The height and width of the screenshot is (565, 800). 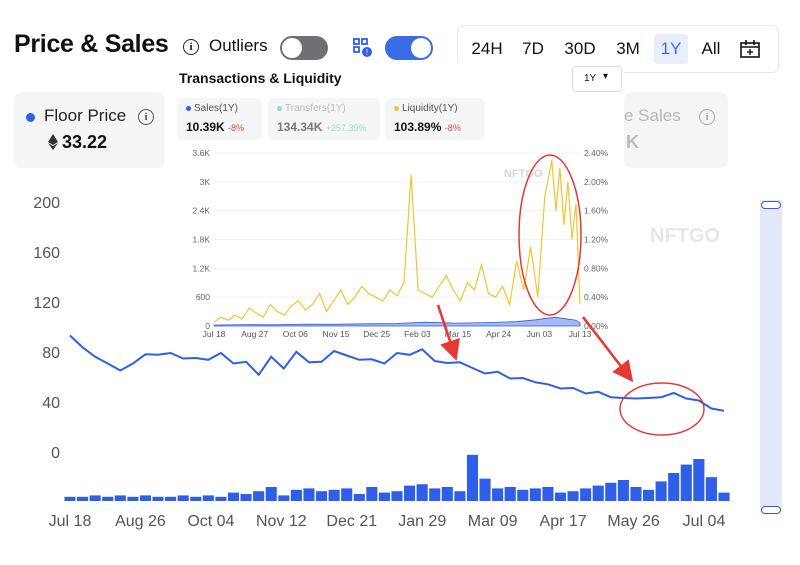 What do you see at coordinates (311, 108) in the screenshot?
I see `legend-transfers-name: Transfers(1Y)` at bounding box center [311, 108].